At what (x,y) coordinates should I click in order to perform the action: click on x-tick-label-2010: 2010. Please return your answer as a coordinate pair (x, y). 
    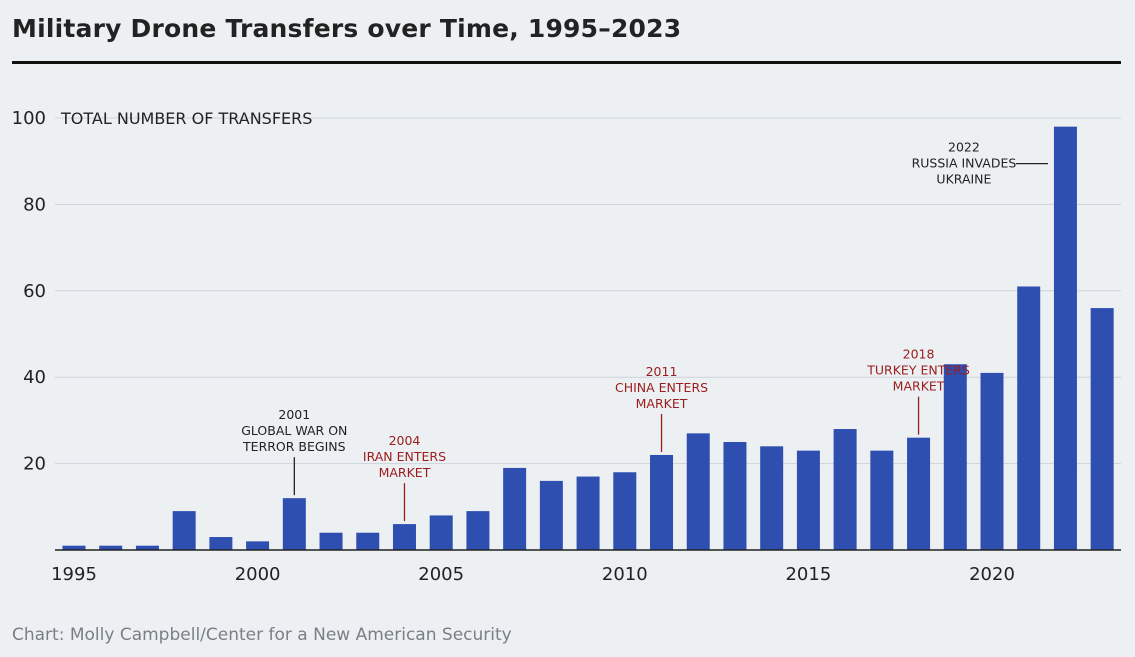
    Looking at the image, I should click on (625, 574).